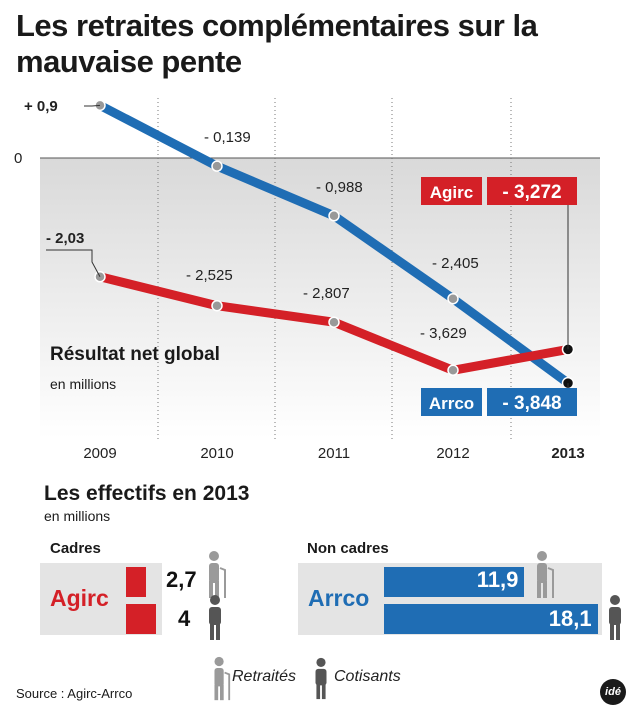 Image resolution: width=640 pixels, height=711 pixels. Describe the element at coordinates (326, 293) in the screenshot. I see `data-label-agirc: - 2,807` at that location.